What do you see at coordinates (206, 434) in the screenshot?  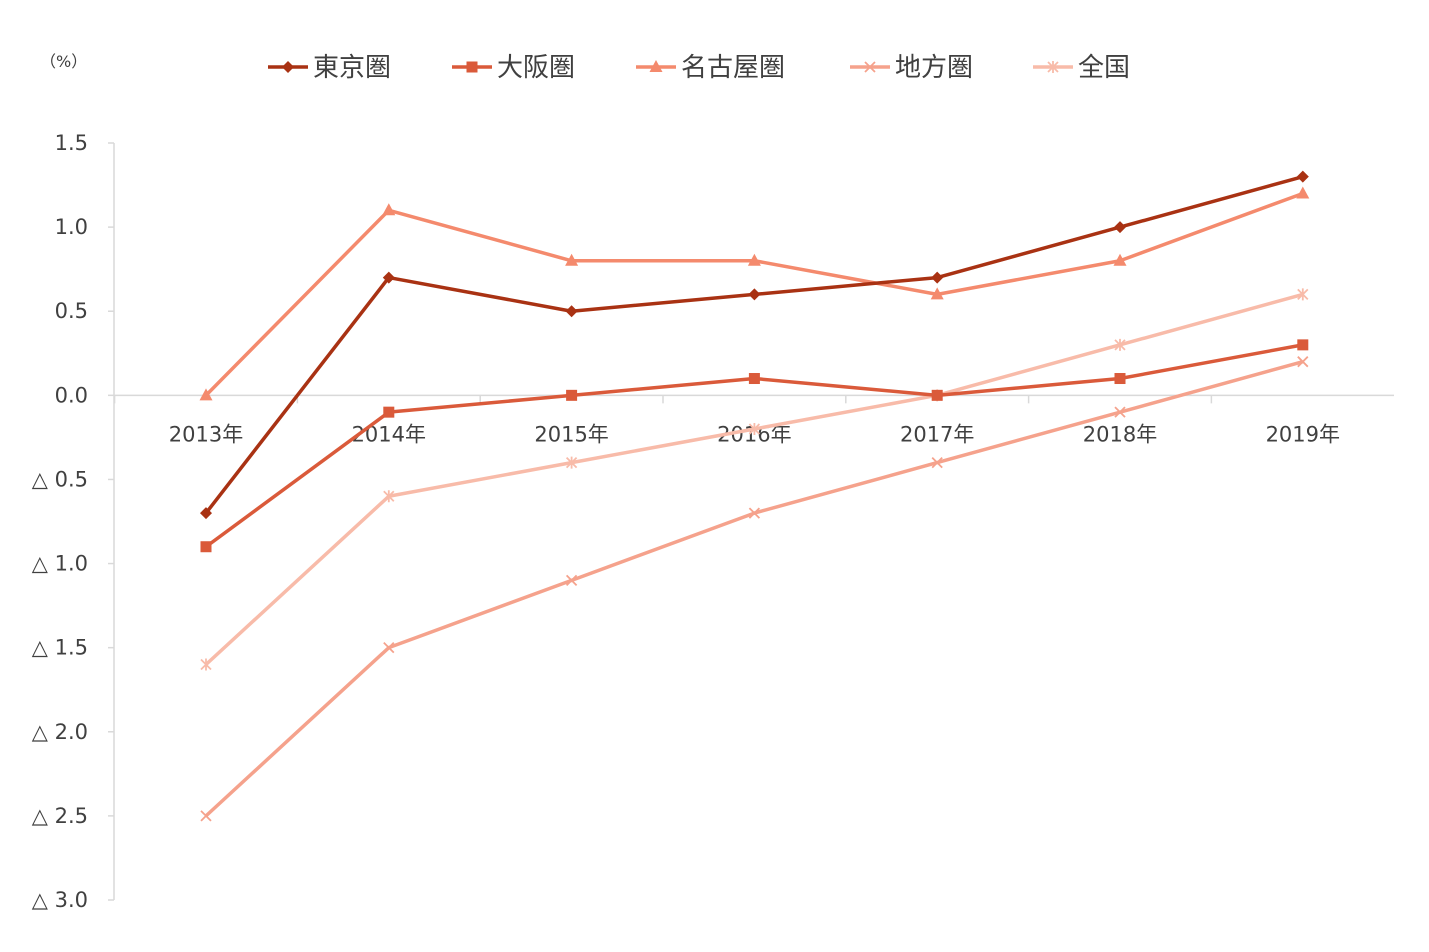 I see `x-tick-label: 2013年` at bounding box center [206, 434].